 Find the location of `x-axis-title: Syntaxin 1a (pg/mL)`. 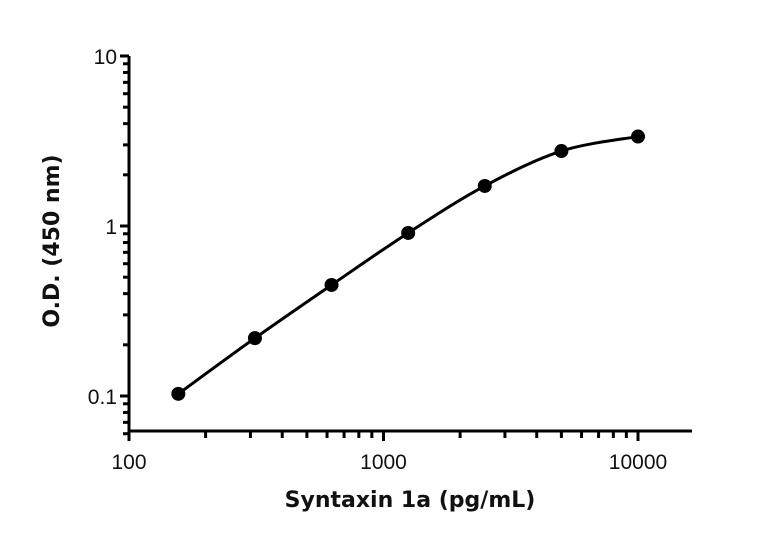

x-axis-title: Syntaxin 1a (pg/mL) is located at coordinates (410, 500).